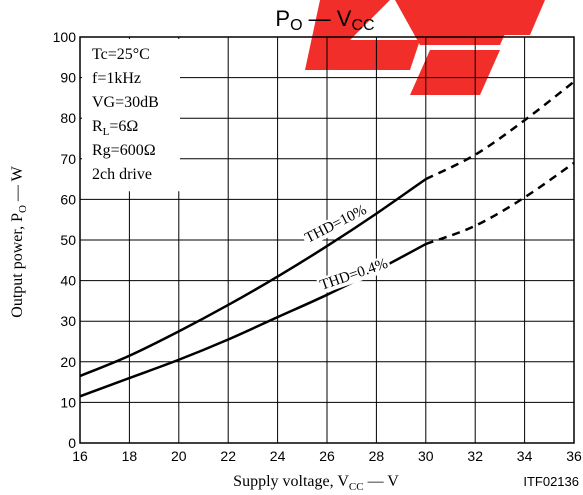 The image size is (583, 495). Describe the element at coordinates (65, 37) in the screenshot. I see `y-tick-100: 100` at that location.